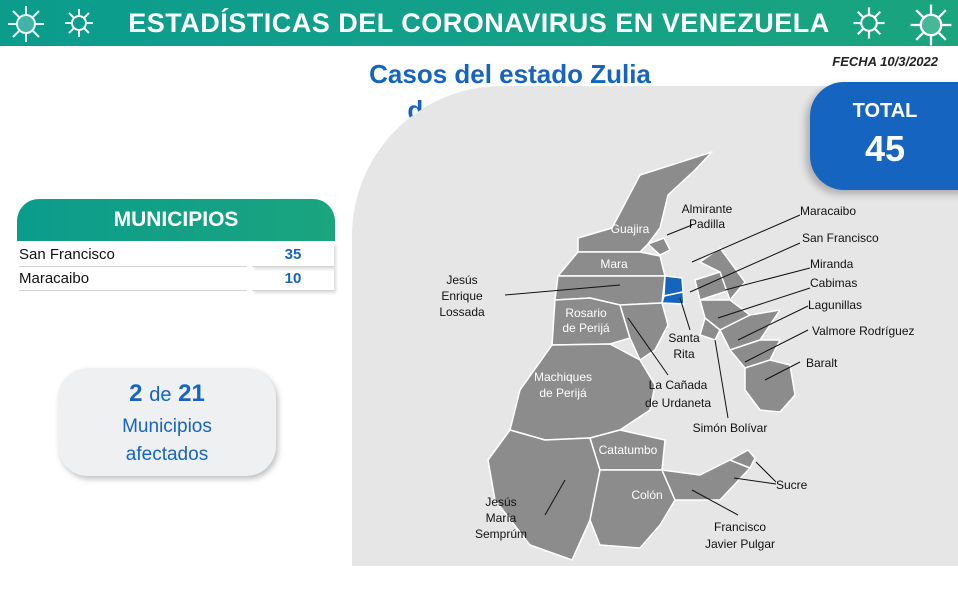 This screenshot has width=958, height=594. I want to click on table-row: Maracaibo 10, so click(178, 279).